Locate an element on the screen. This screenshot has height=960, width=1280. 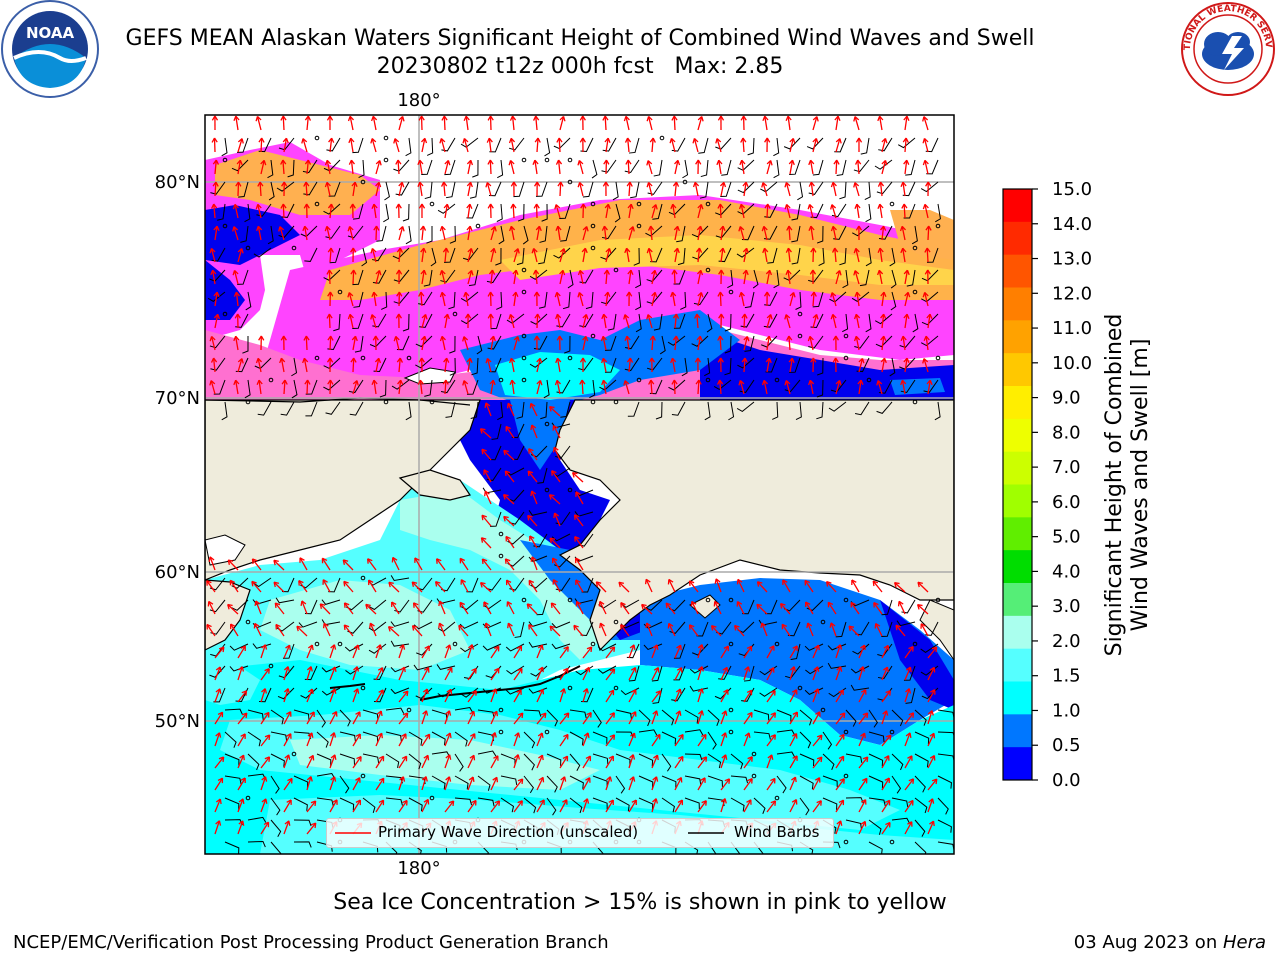
noaa-logo: NOAA is located at coordinates (50, 49).